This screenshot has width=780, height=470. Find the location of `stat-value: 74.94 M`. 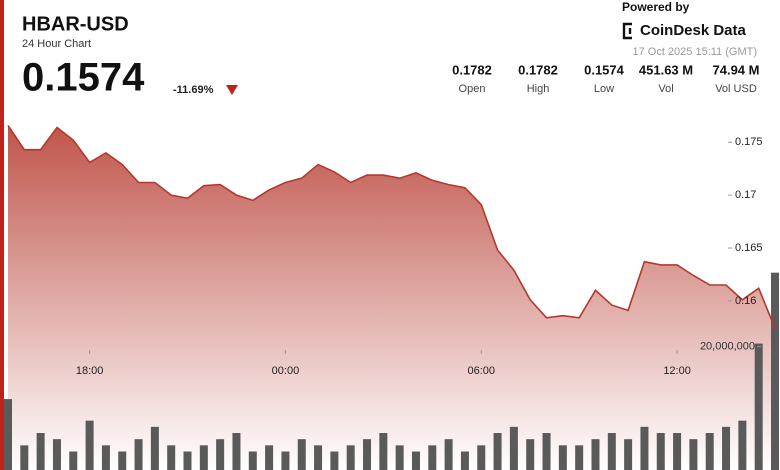

stat-value: 74.94 M is located at coordinates (736, 69).